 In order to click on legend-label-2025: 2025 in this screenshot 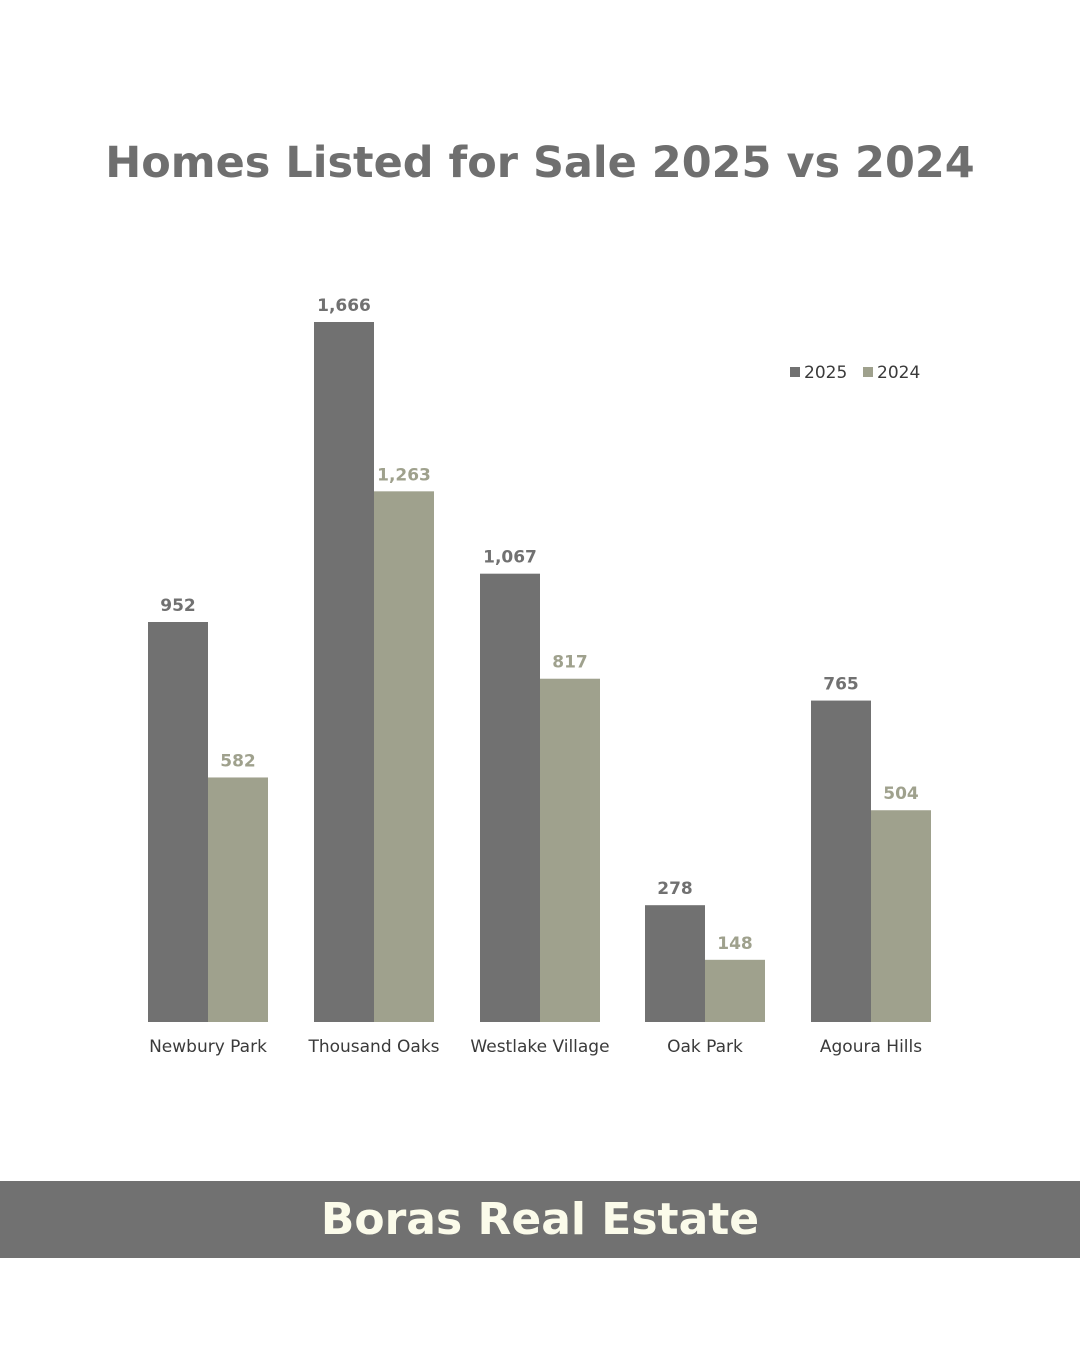, I will do `click(825, 373)`.